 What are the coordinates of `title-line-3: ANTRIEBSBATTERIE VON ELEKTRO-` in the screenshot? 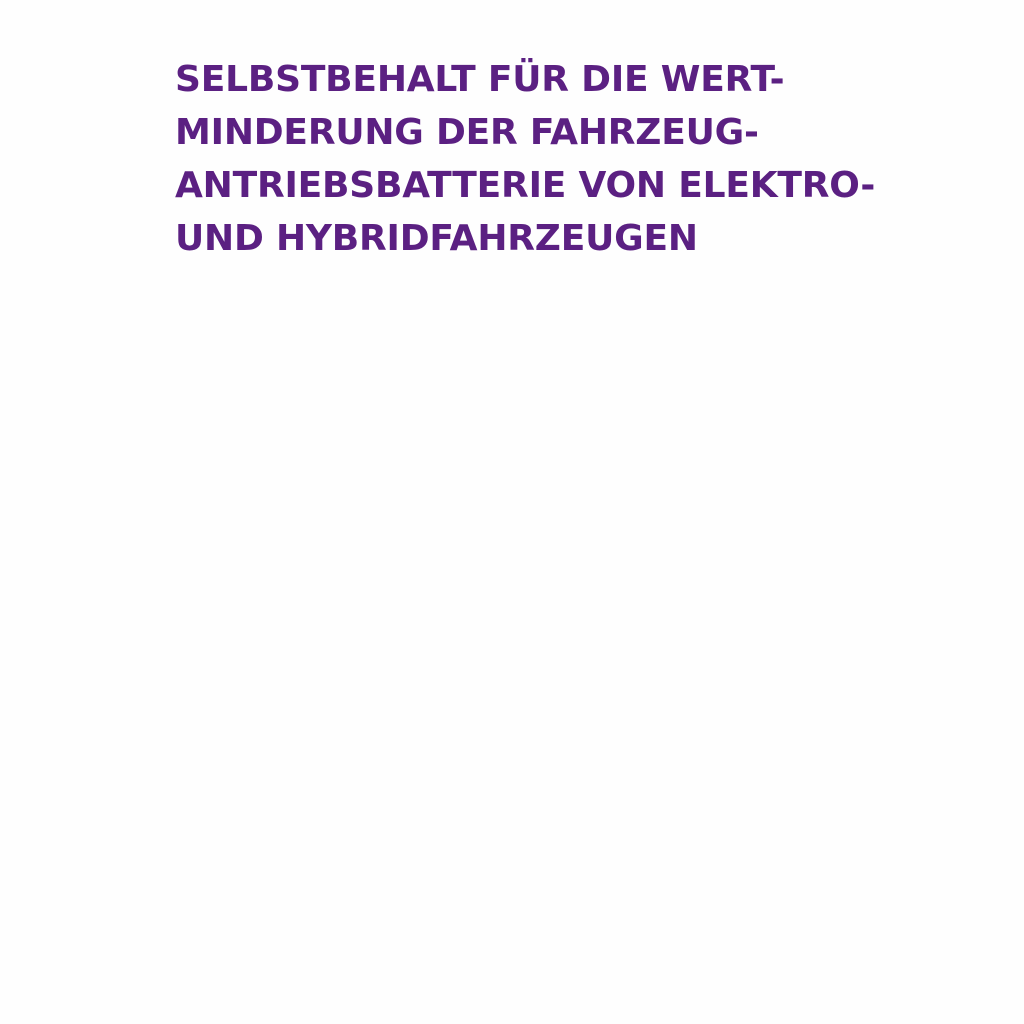 It's located at (525, 185).